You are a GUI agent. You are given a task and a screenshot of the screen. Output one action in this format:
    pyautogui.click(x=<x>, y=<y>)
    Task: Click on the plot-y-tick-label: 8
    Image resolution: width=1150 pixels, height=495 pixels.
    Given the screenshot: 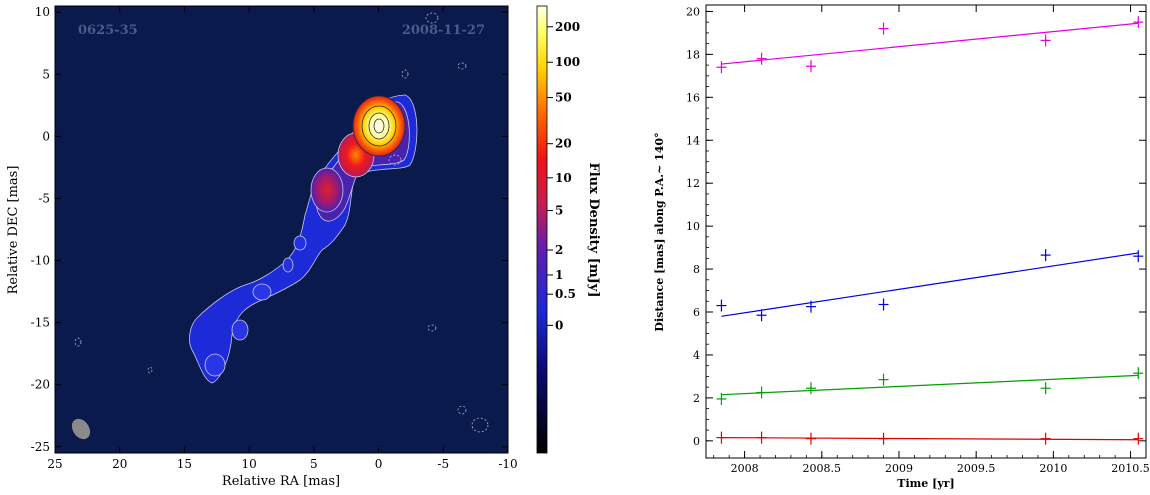 What is the action you would take?
    pyautogui.click(x=696, y=269)
    